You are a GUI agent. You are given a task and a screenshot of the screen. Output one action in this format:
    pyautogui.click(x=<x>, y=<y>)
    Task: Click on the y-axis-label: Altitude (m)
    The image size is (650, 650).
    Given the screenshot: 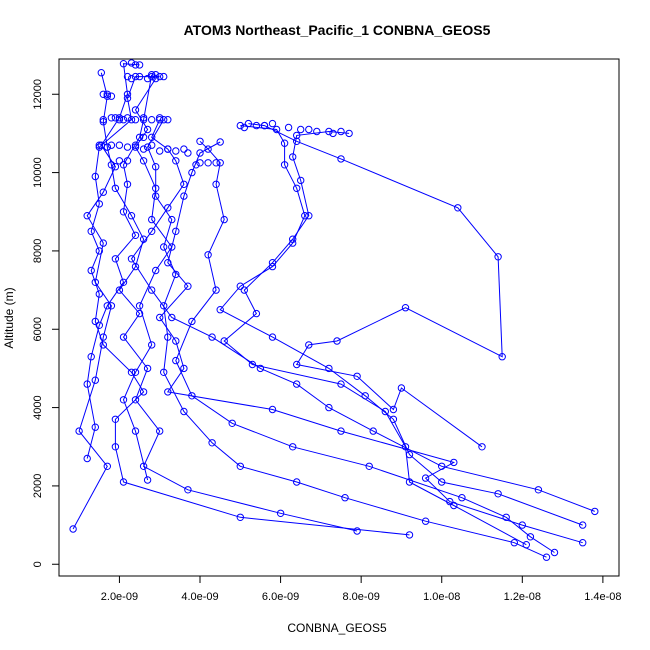 What is the action you would take?
    pyautogui.click(x=9, y=317)
    